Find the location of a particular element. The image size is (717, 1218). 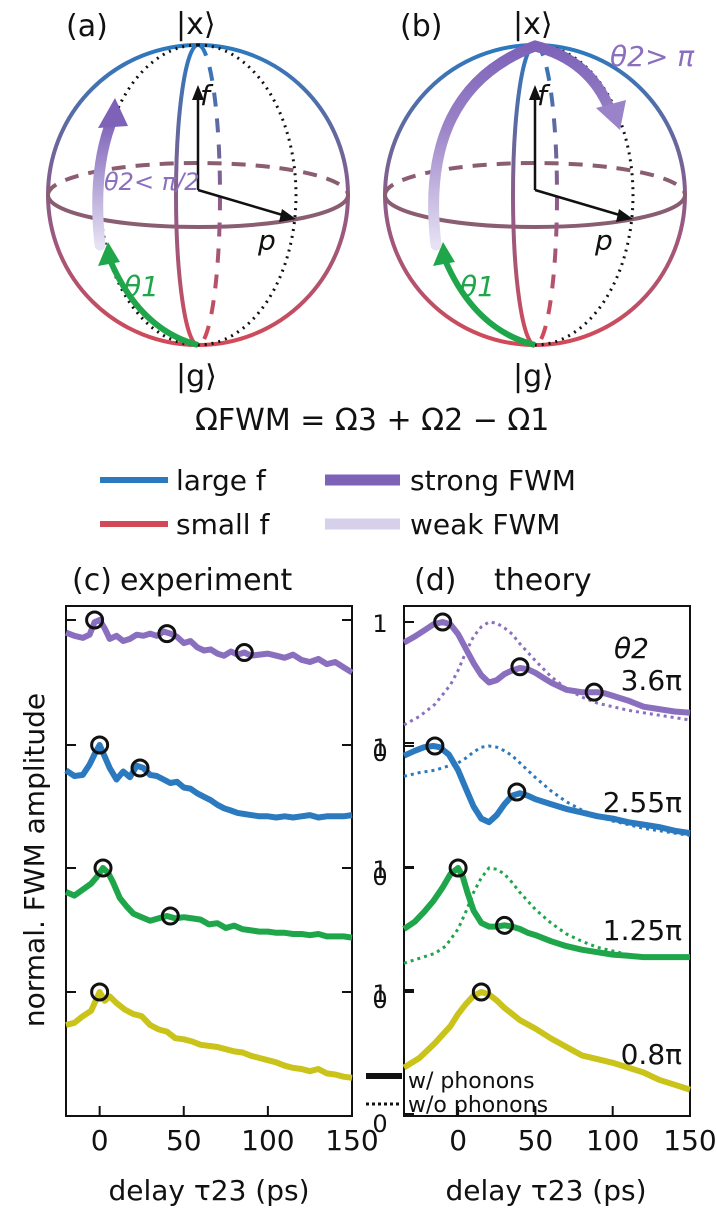

axis-f-label-a: f is located at coordinates (207, 95).